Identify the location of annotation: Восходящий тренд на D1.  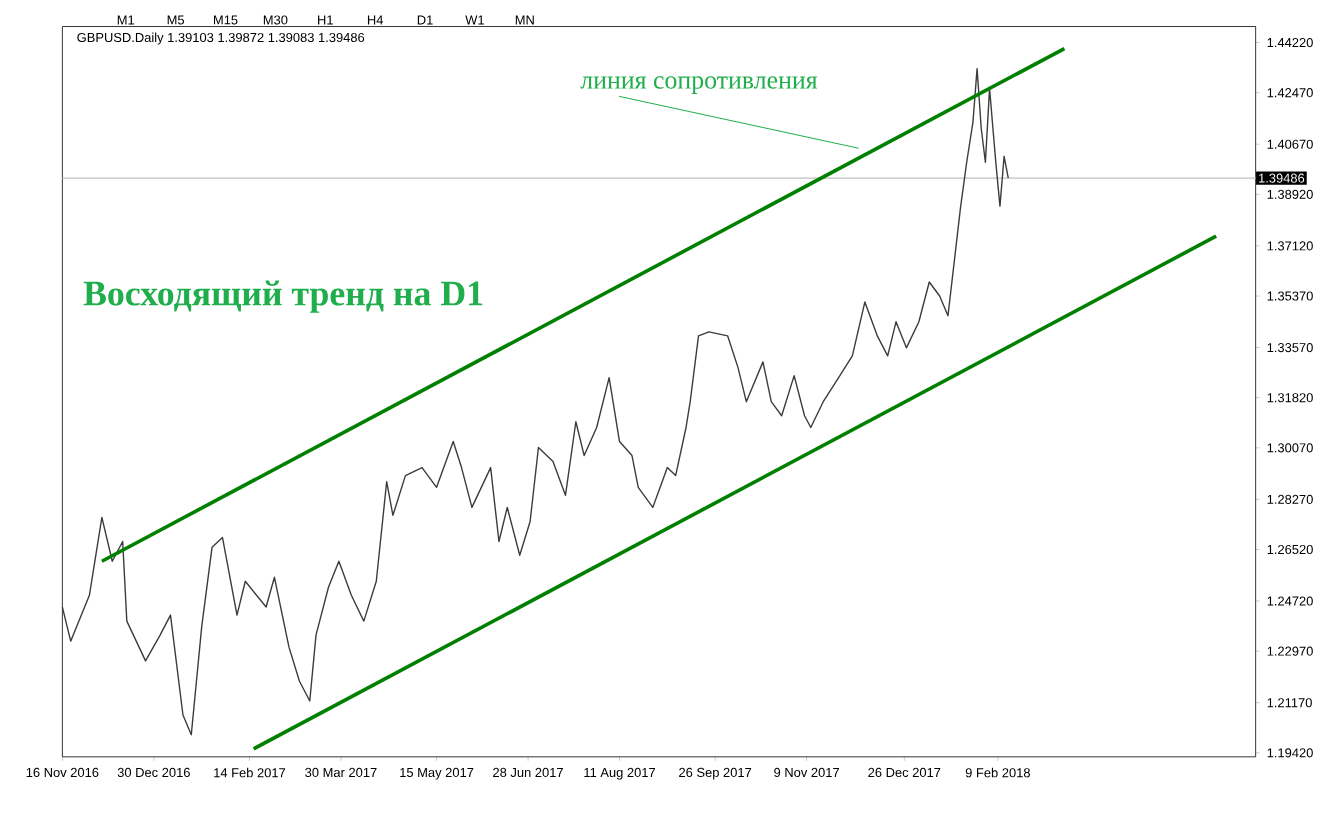
(283, 296).